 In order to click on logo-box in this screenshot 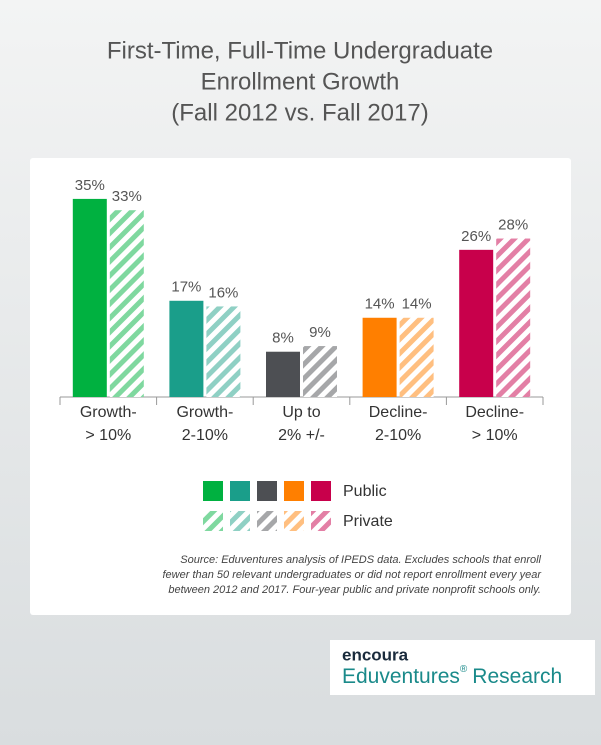, I will do `click(462, 667)`.